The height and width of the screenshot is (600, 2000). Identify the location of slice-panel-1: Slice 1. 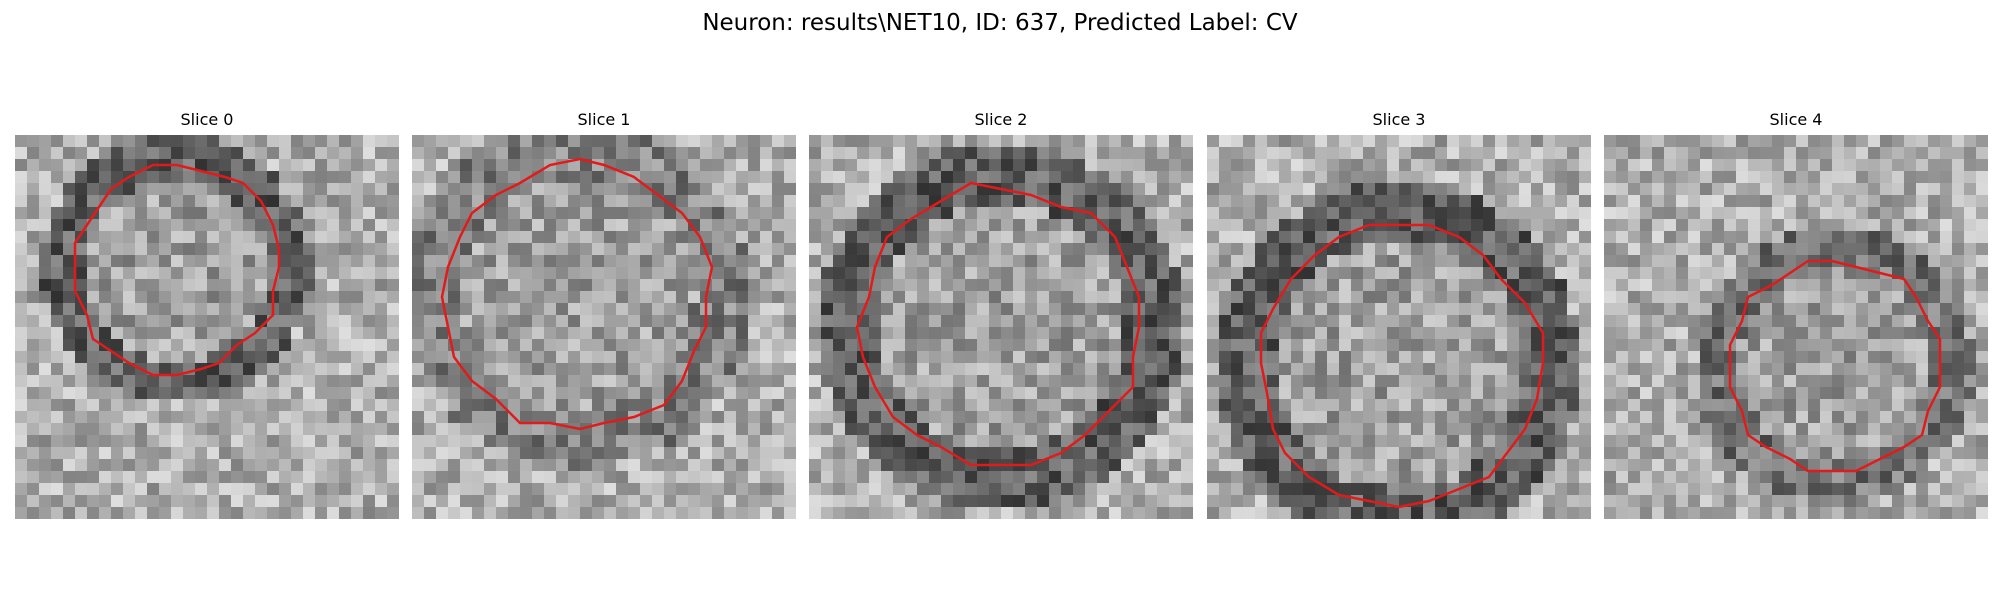
(604, 314).